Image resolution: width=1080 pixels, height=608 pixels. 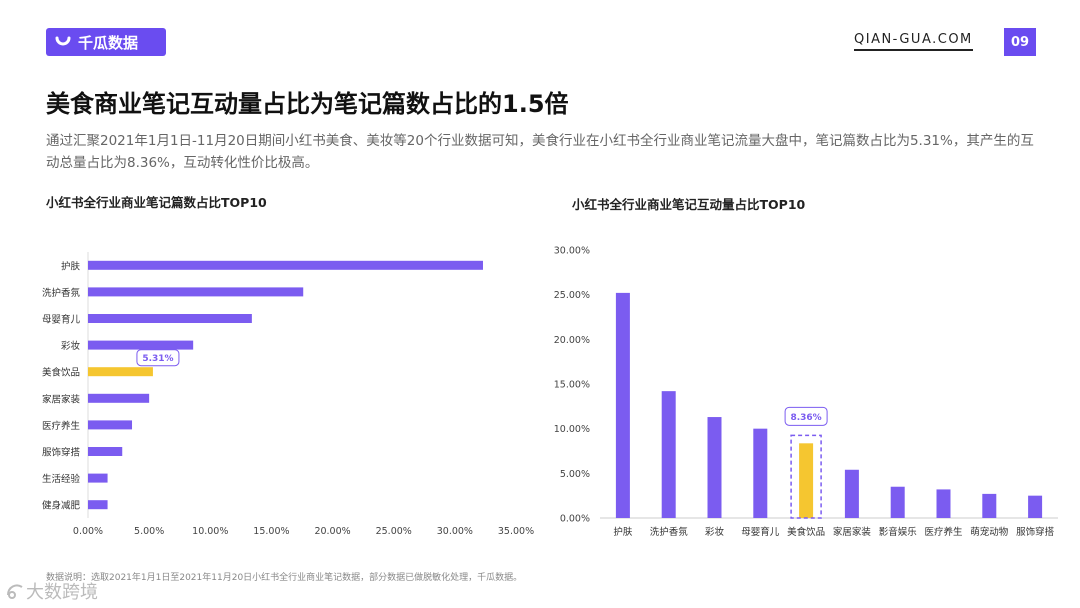 I want to click on qiangua-logo-icon, so click(x=63, y=41).